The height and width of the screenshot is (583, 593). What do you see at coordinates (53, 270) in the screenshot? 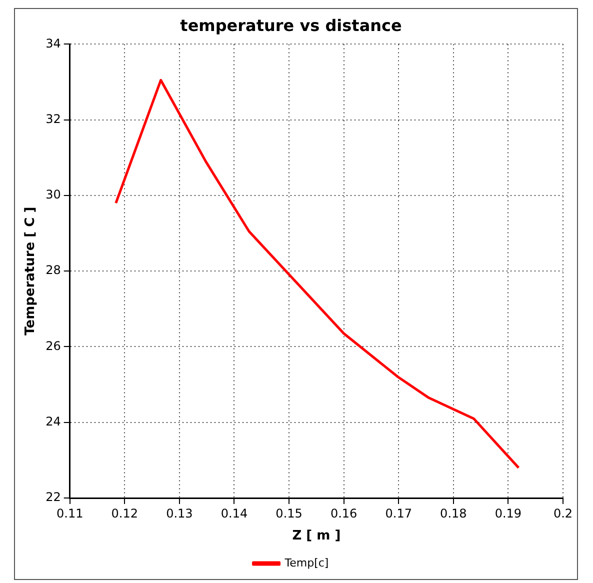
I see `y-tick-label: 28` at bounding box center [53, 270].